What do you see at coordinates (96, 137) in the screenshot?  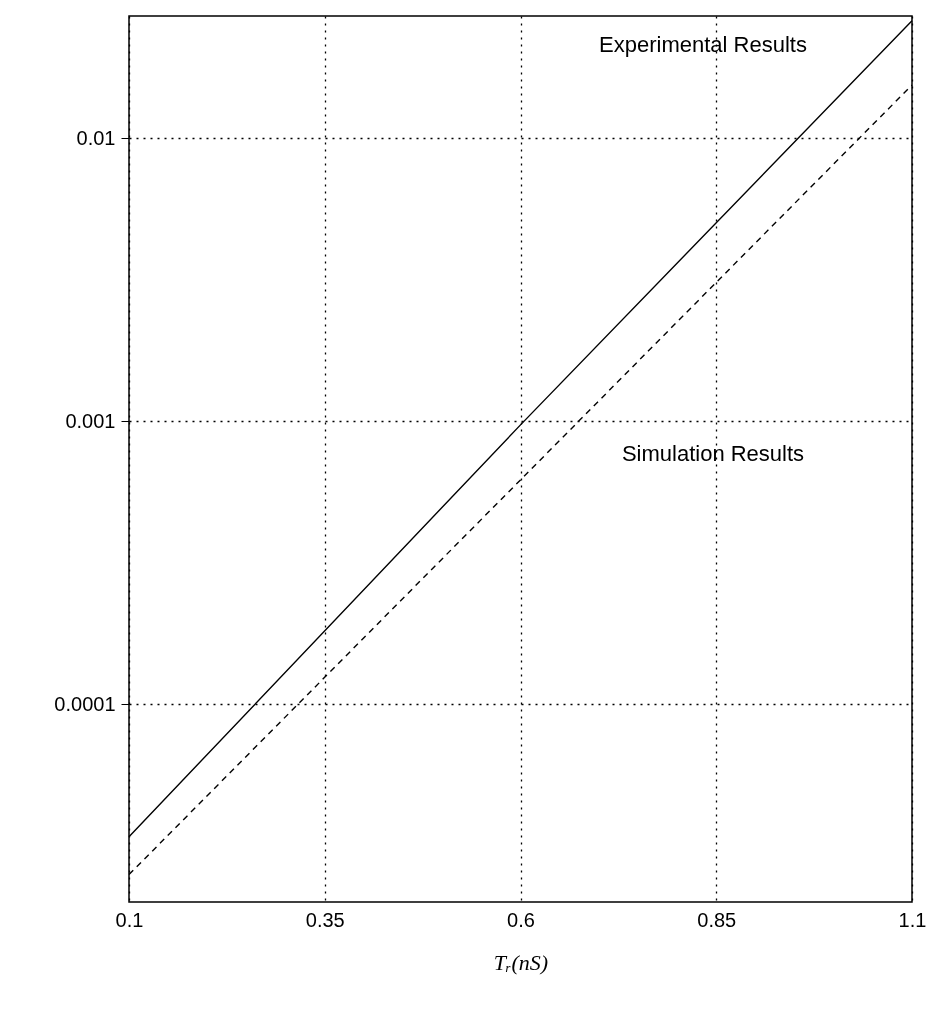 I see `y-tick-label: 0.01` at bounding box center [96, 137].